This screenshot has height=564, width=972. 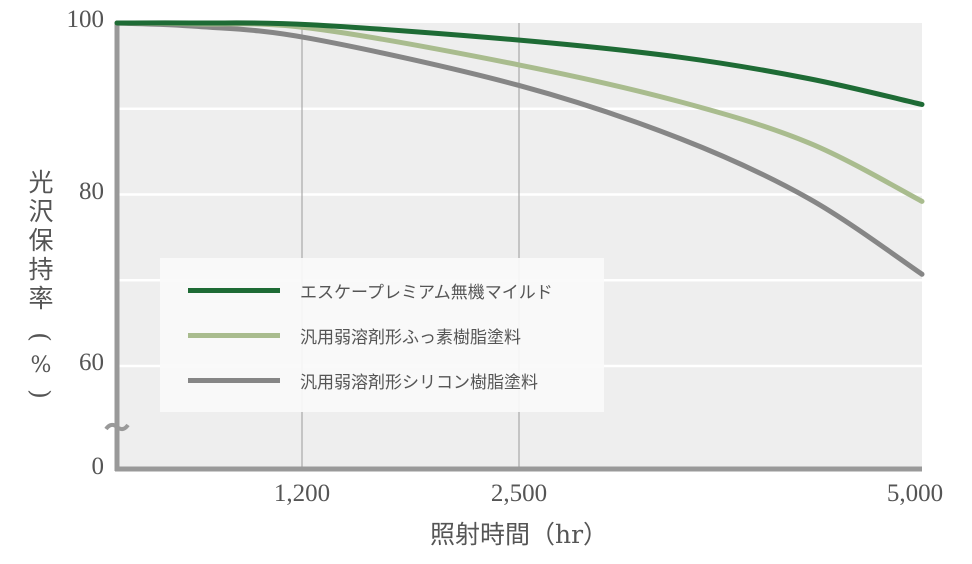 I want to click on legend-label: エスケープレミアム無機マイルド, so click(x=426, y=292).